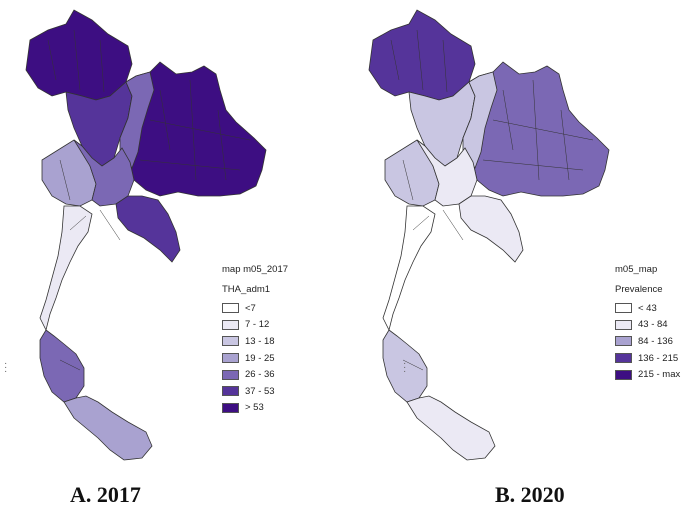 The image size is (685, 515). I want to click on map-caption: A. 2017, so click(105, 494).